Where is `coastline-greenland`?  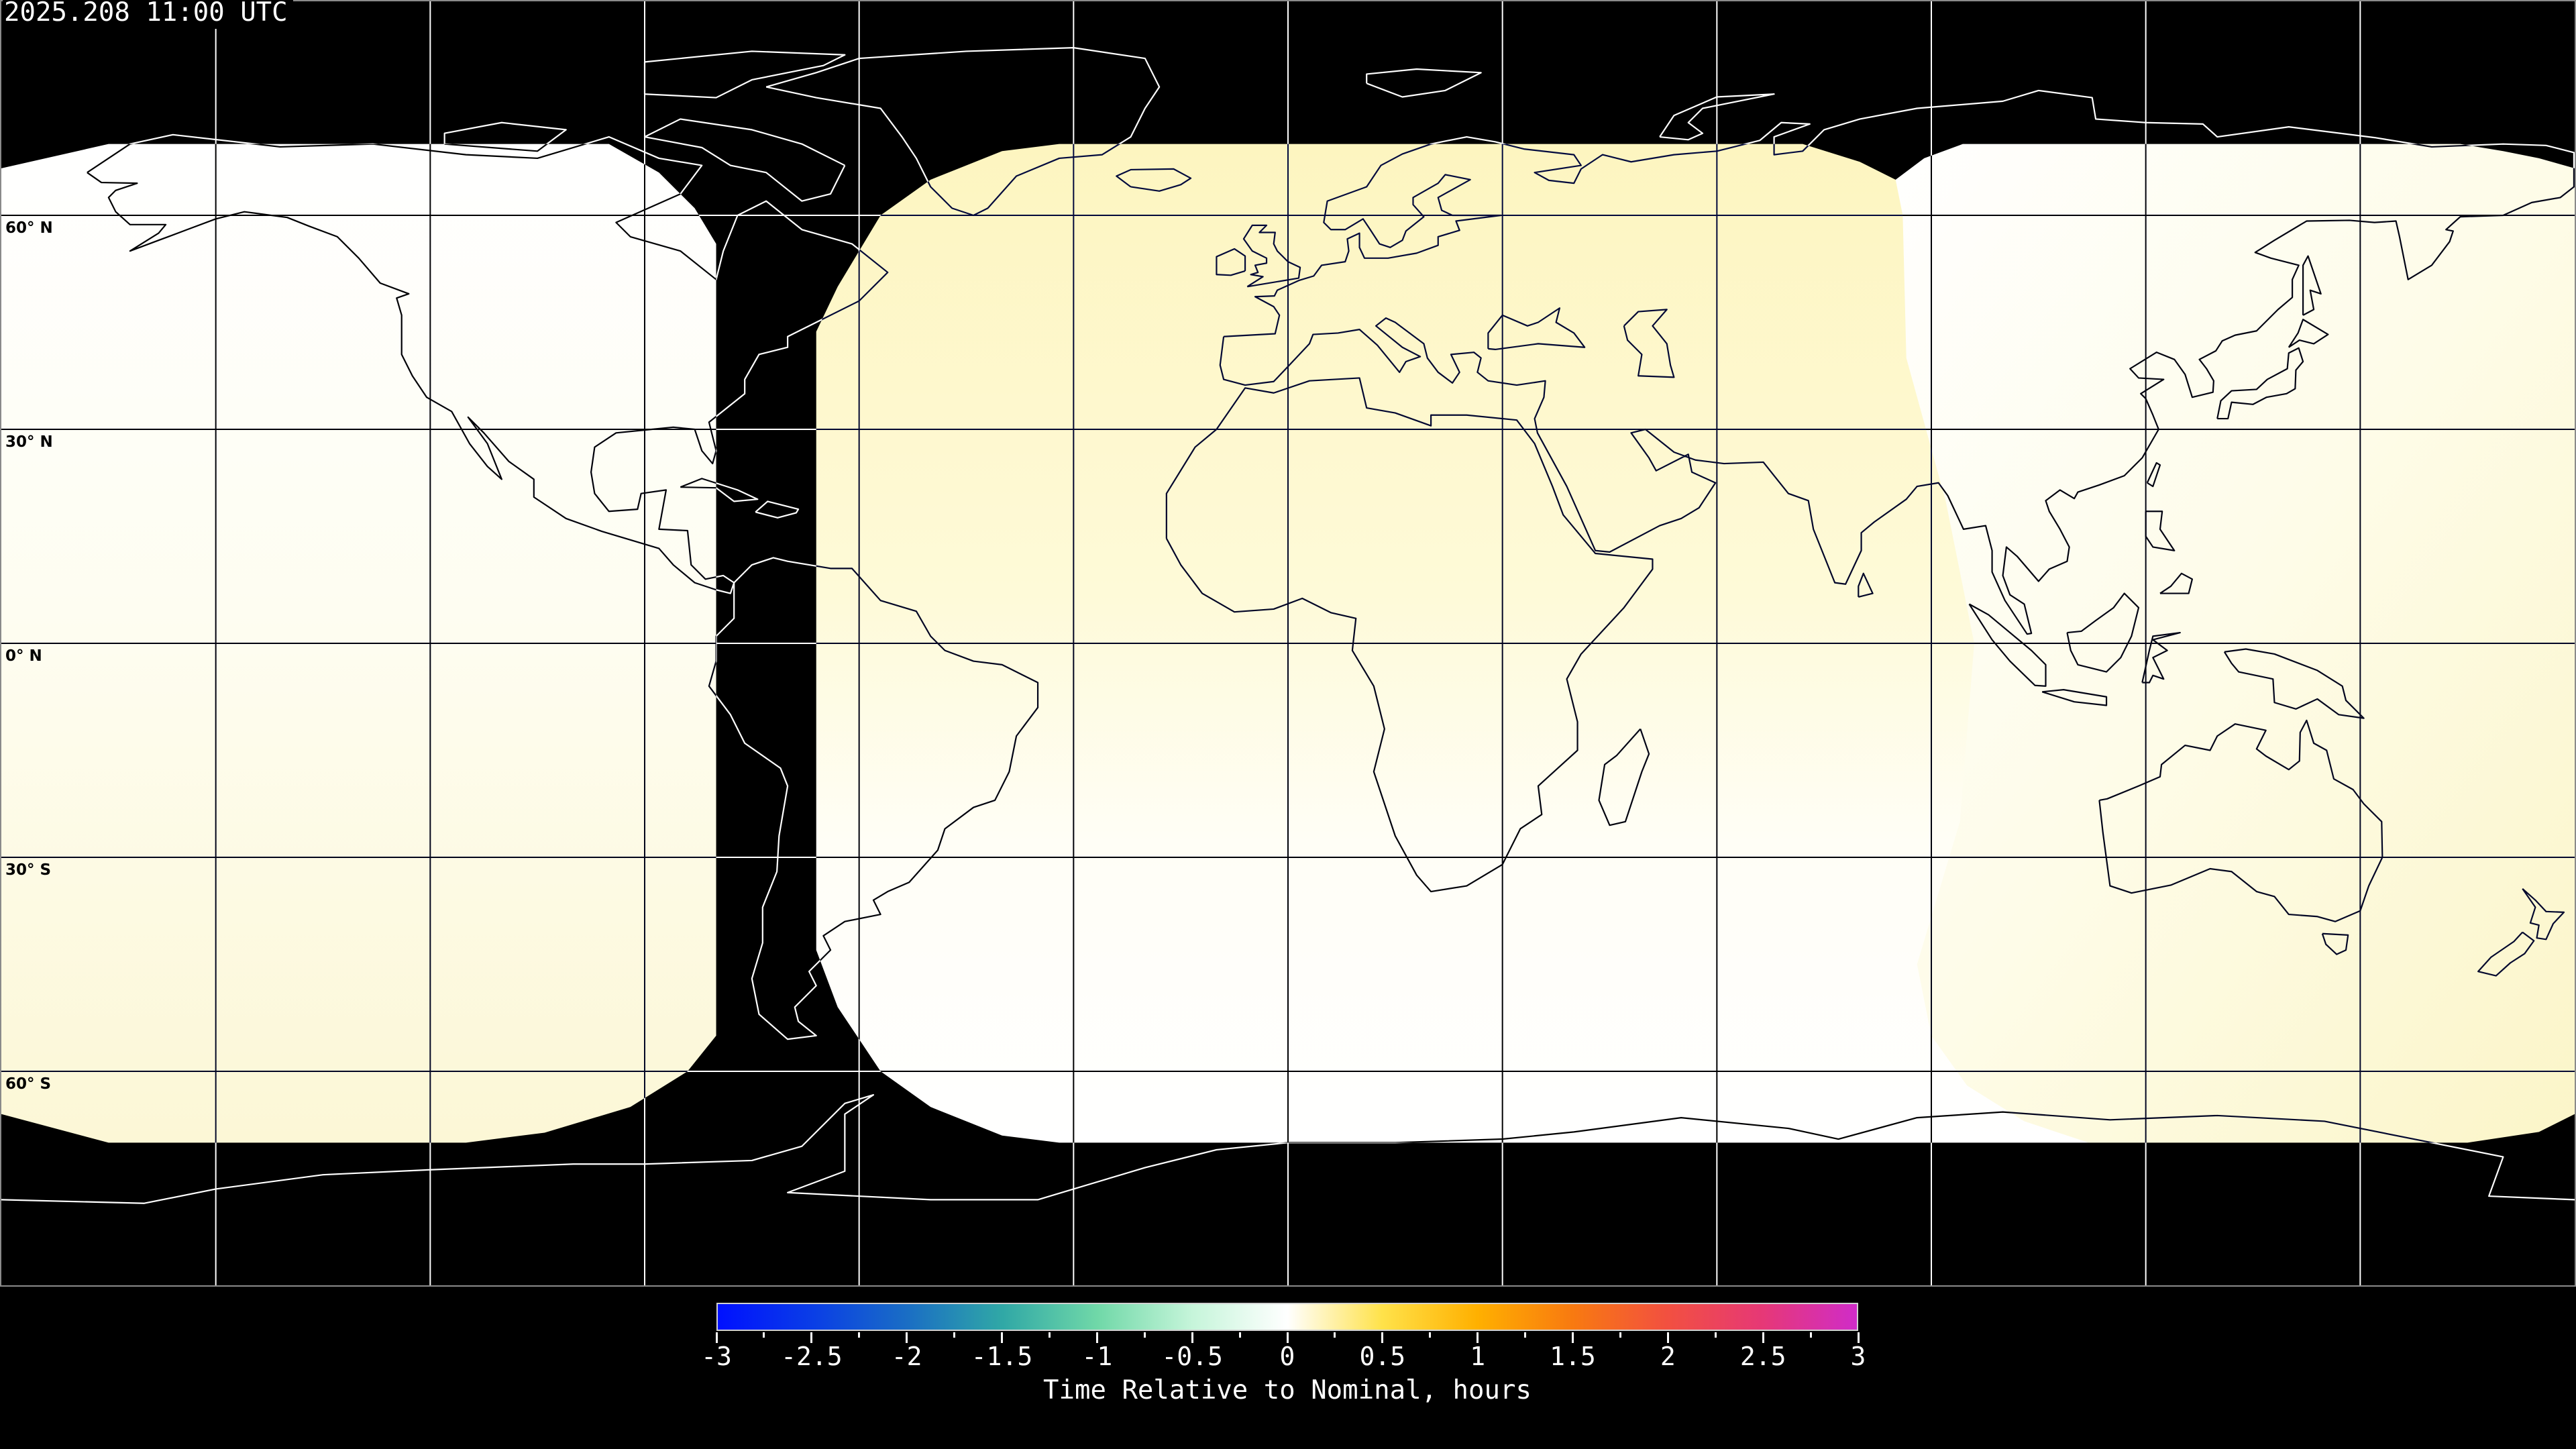 coastline-greenland is located at coordinates (962, 131).